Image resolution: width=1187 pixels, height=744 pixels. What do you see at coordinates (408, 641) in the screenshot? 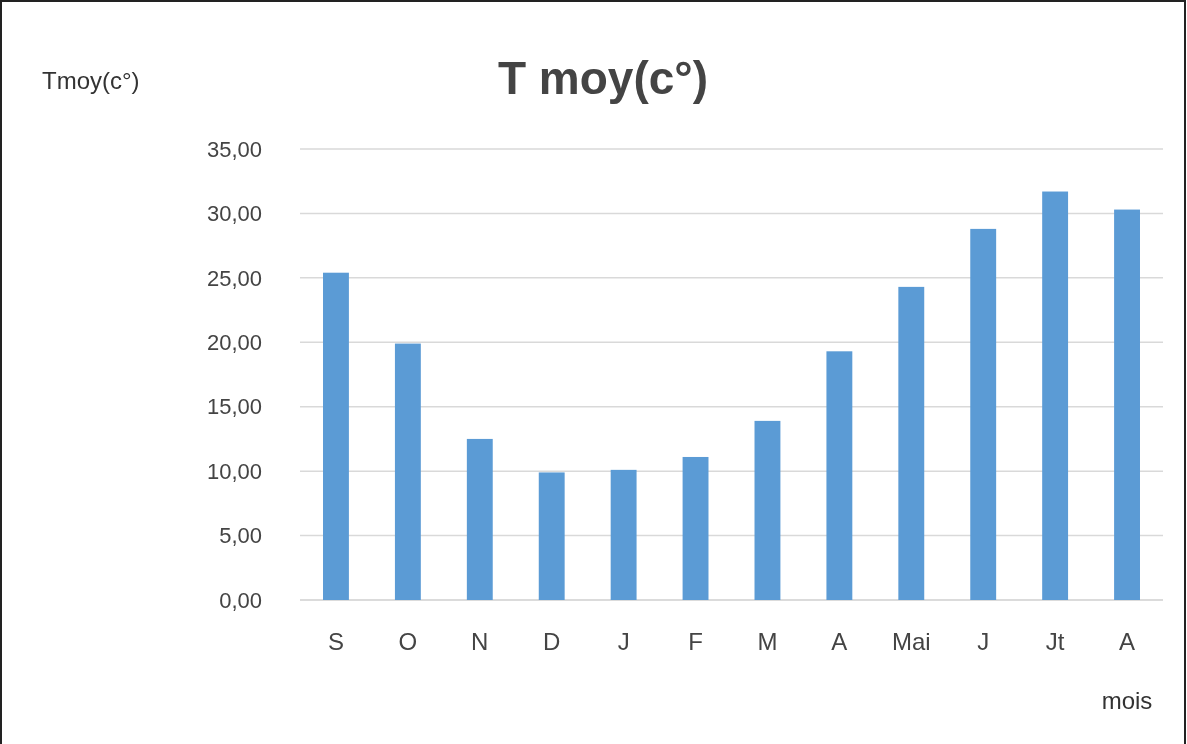
I see `x-tick-label: O` at bounding box center [408, 641].